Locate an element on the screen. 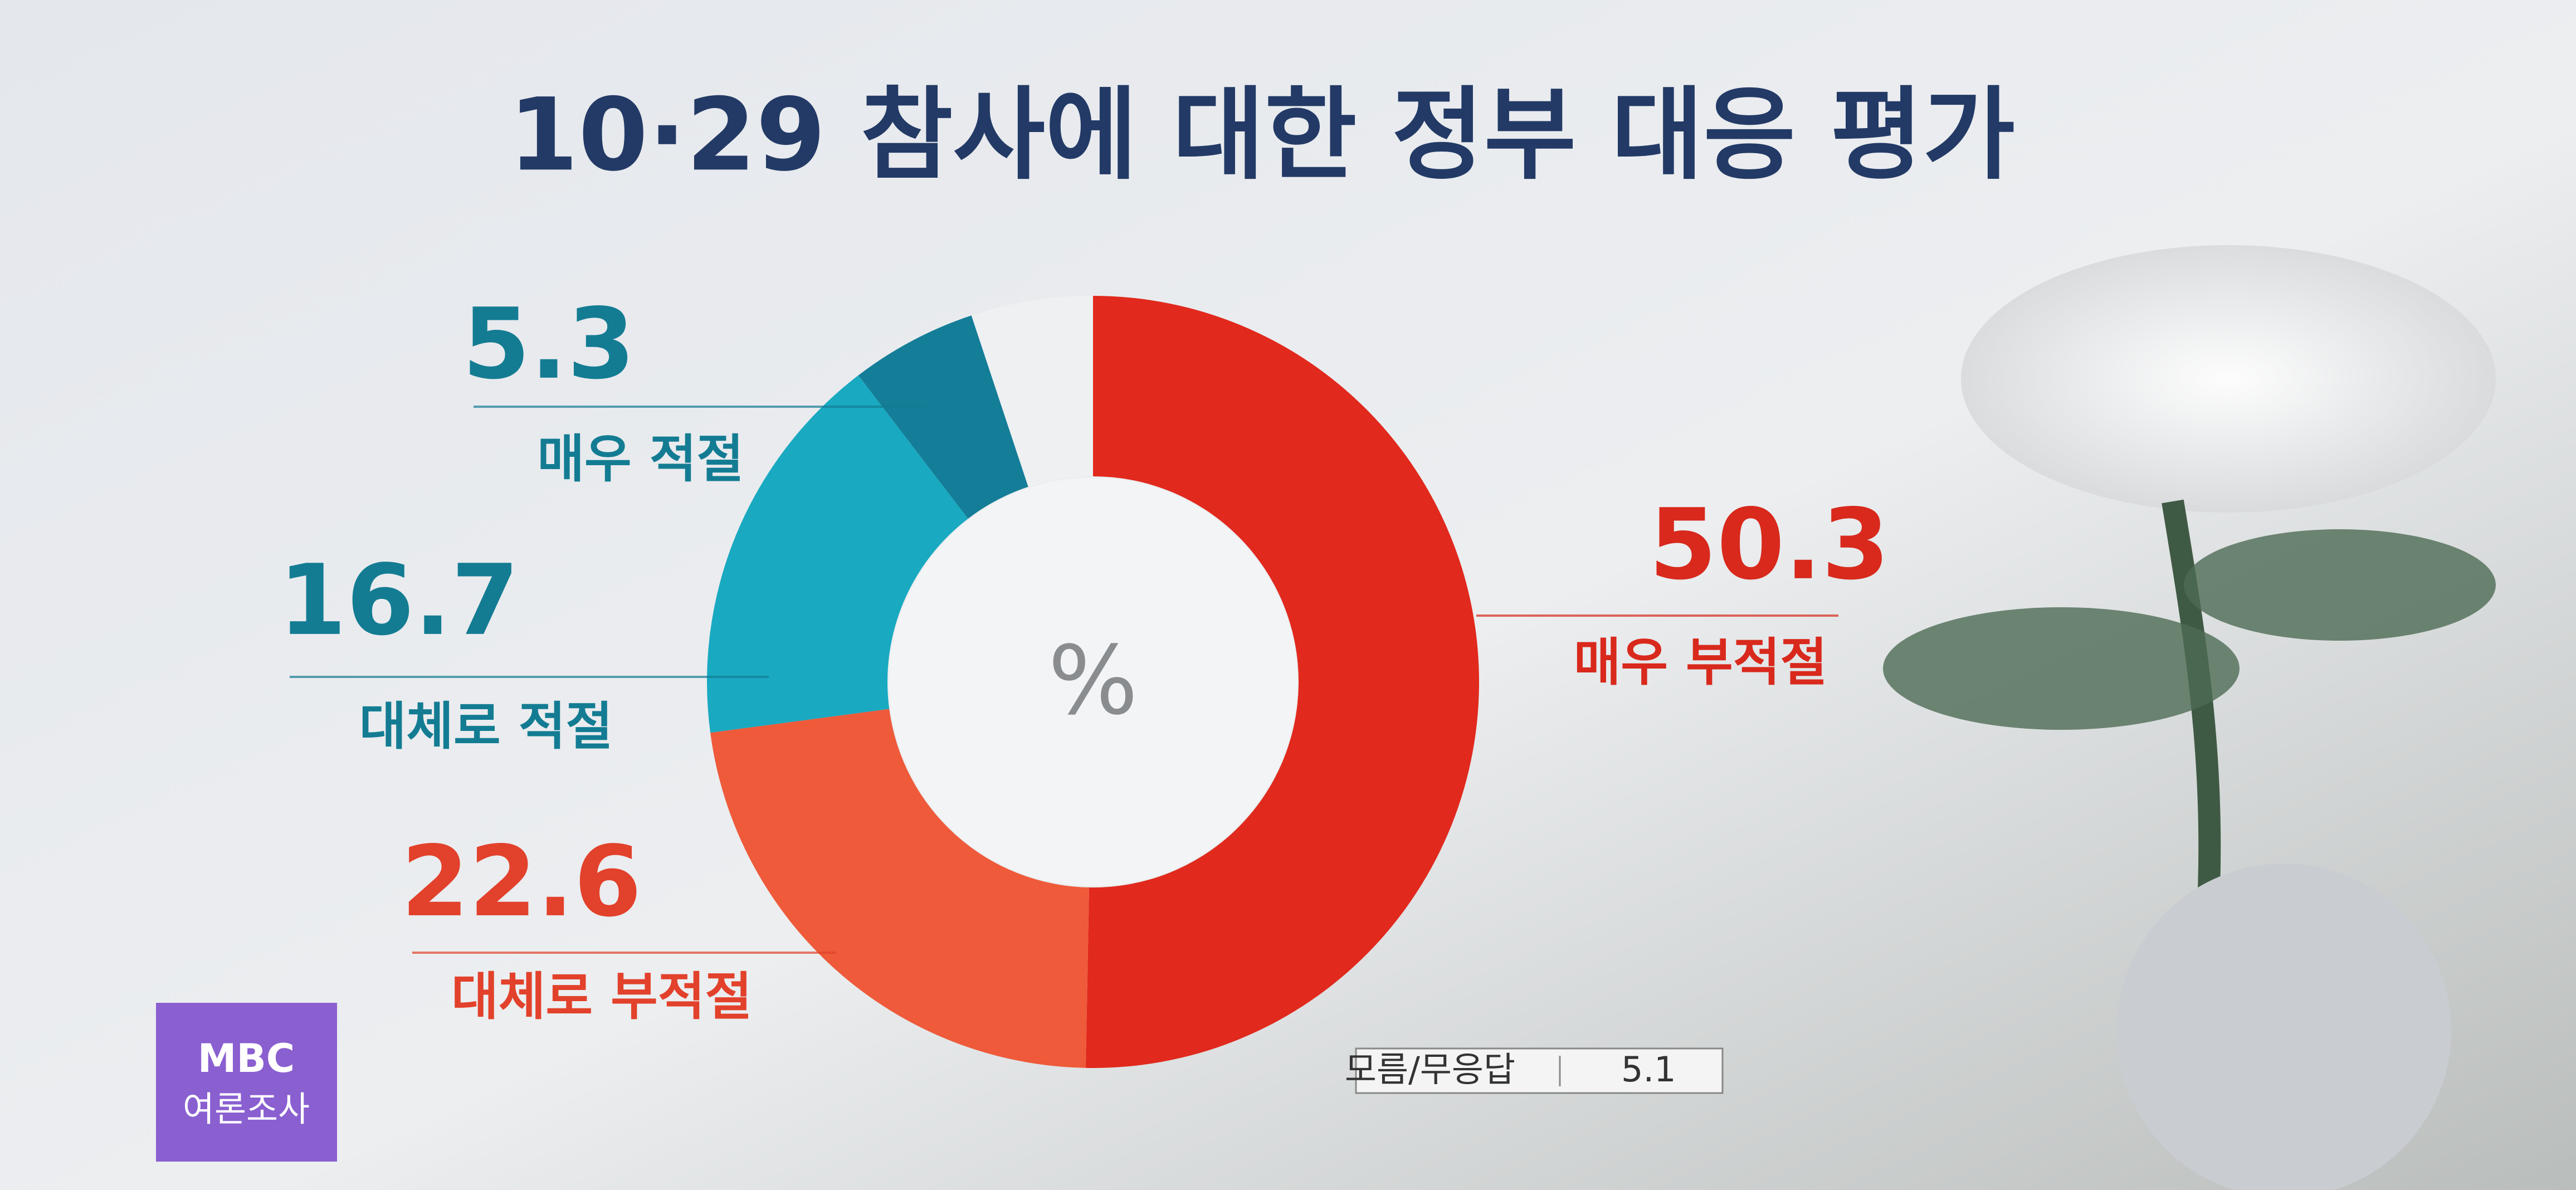 This screenshot has width=2576, height=1190. value-label: 50.3 is located at coordinates (1769, 545).